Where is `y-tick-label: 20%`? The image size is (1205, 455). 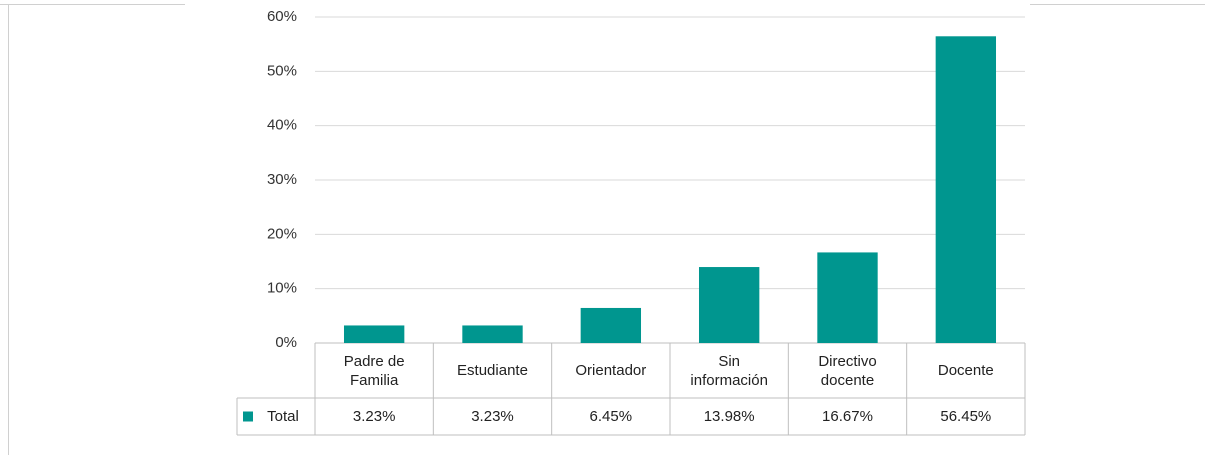 y-tick-label: 20% is located at coordinates (282, 233).